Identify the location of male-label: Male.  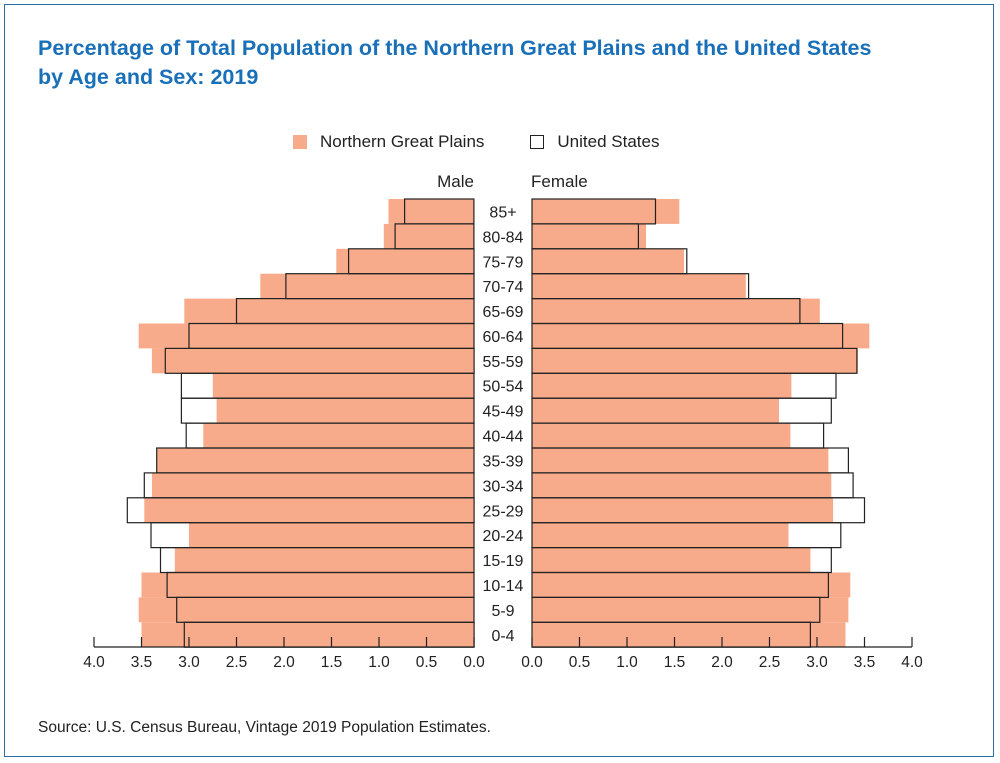
(455, 181).